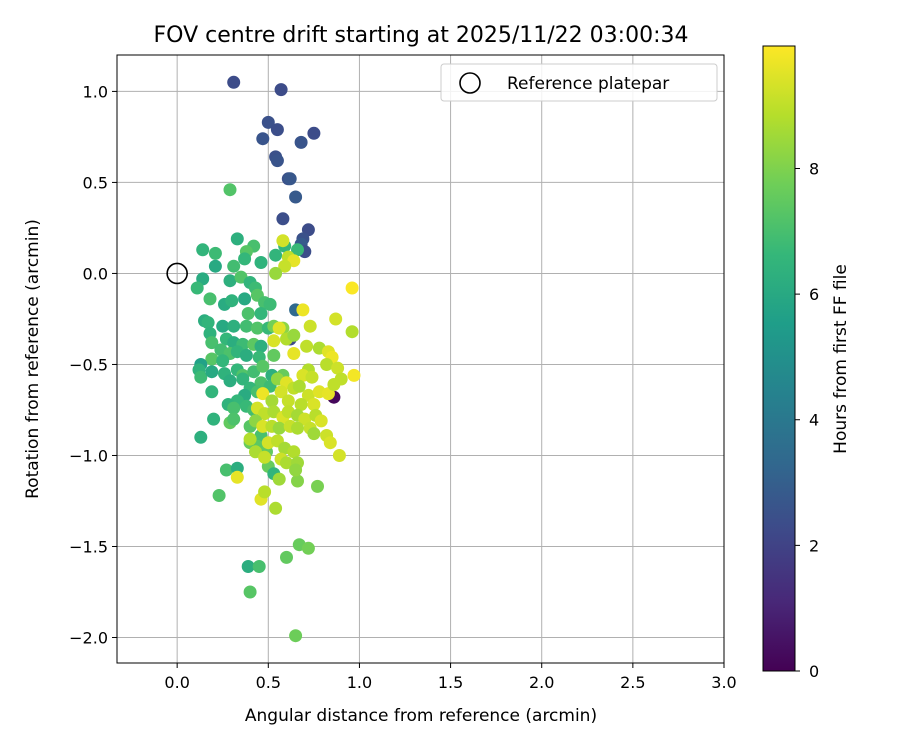 Image resolution: width=900 pixels, height=750 pixels. What do you see at coordinates (88, 455) in the screenshot?
I see `y-tick-label: −1.0` at bounding box center [88, 455].